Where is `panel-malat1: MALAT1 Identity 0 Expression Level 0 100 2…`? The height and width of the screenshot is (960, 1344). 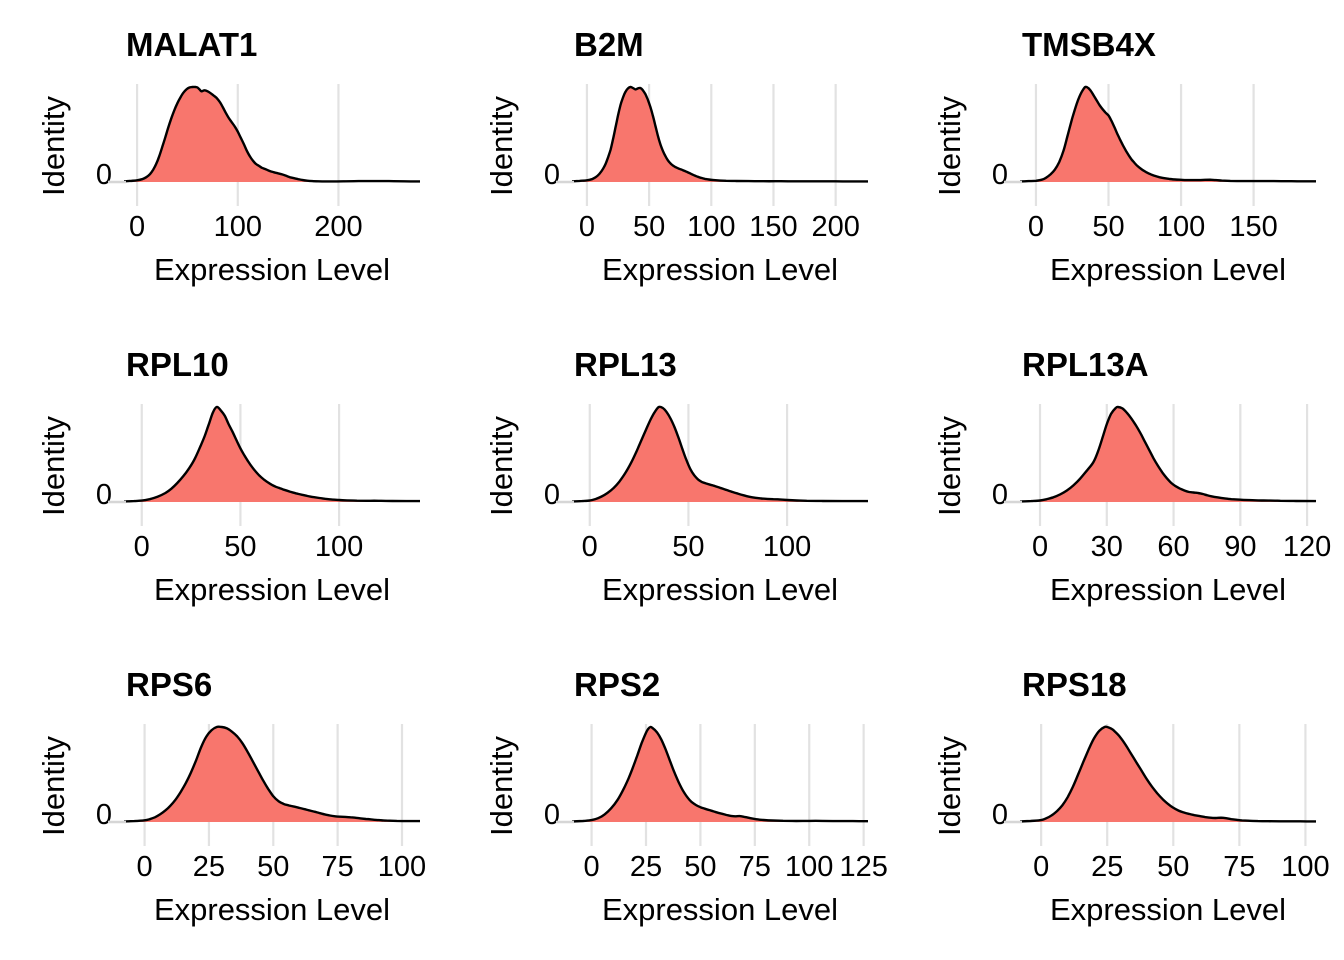 panel-malat1: MALAT1 Identity 0 Expression Level 0 100 2… is located at coordinates (224, 160).